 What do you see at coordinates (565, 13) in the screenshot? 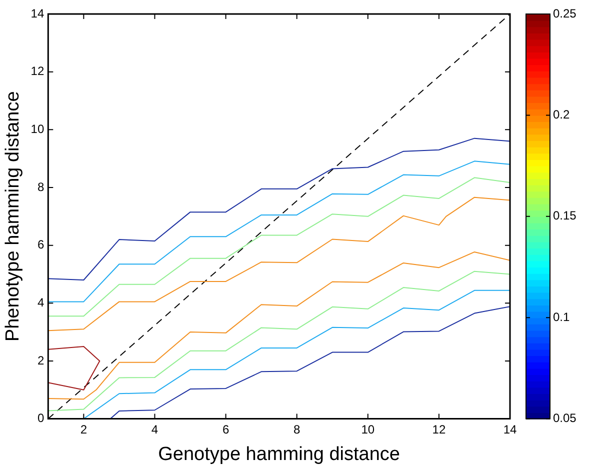
I see `color-bar-label: 0.25` at bounding box center [565, 13].